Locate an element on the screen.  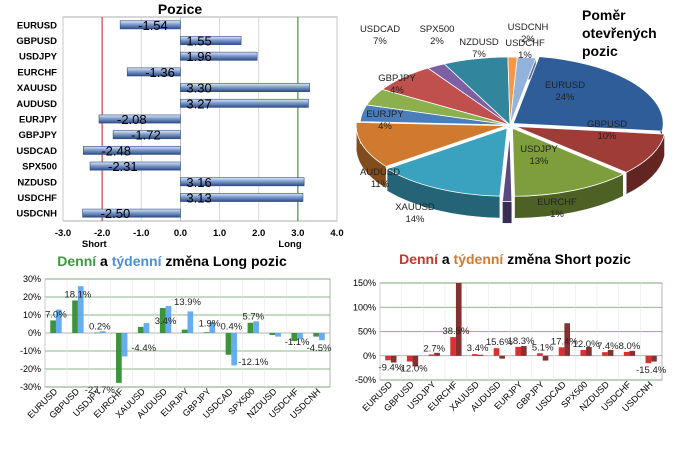
pie-label-pct-eurchf: 1% is located at coordinates (557, 214).